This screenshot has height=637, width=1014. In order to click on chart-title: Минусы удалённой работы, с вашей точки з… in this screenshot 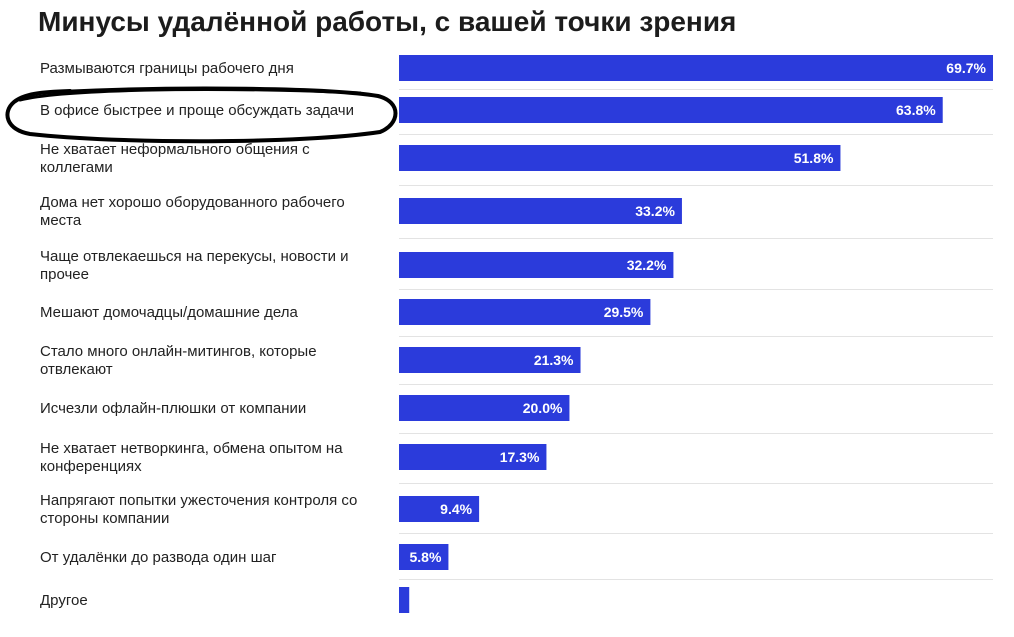, I will do `click(387, 21)`.